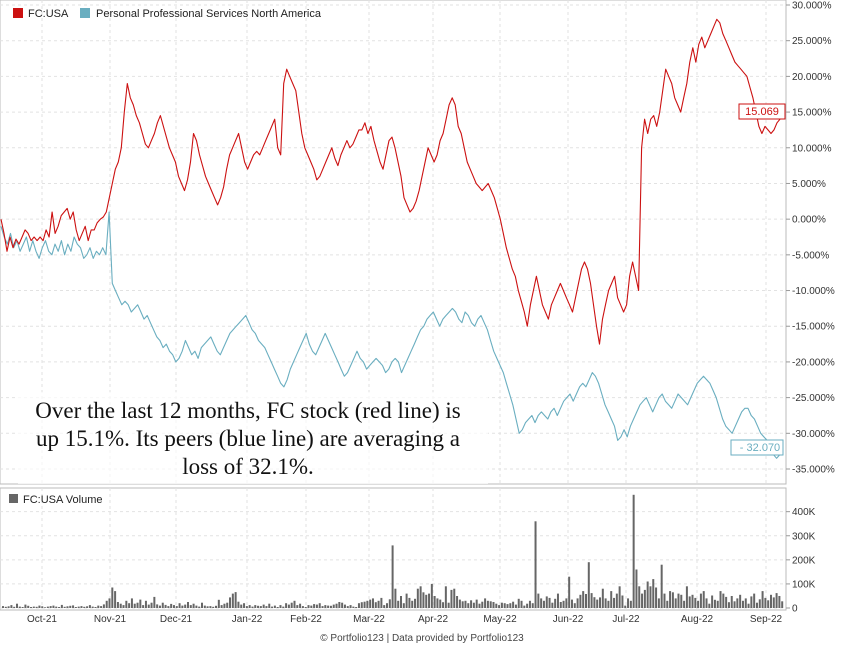 The width and height of the screenshot is (845, 650). What do you see at coordinates (766, 619) in the screenshot?
I see `x-tick-label: Sep-22` at bounding box center [766, 619].